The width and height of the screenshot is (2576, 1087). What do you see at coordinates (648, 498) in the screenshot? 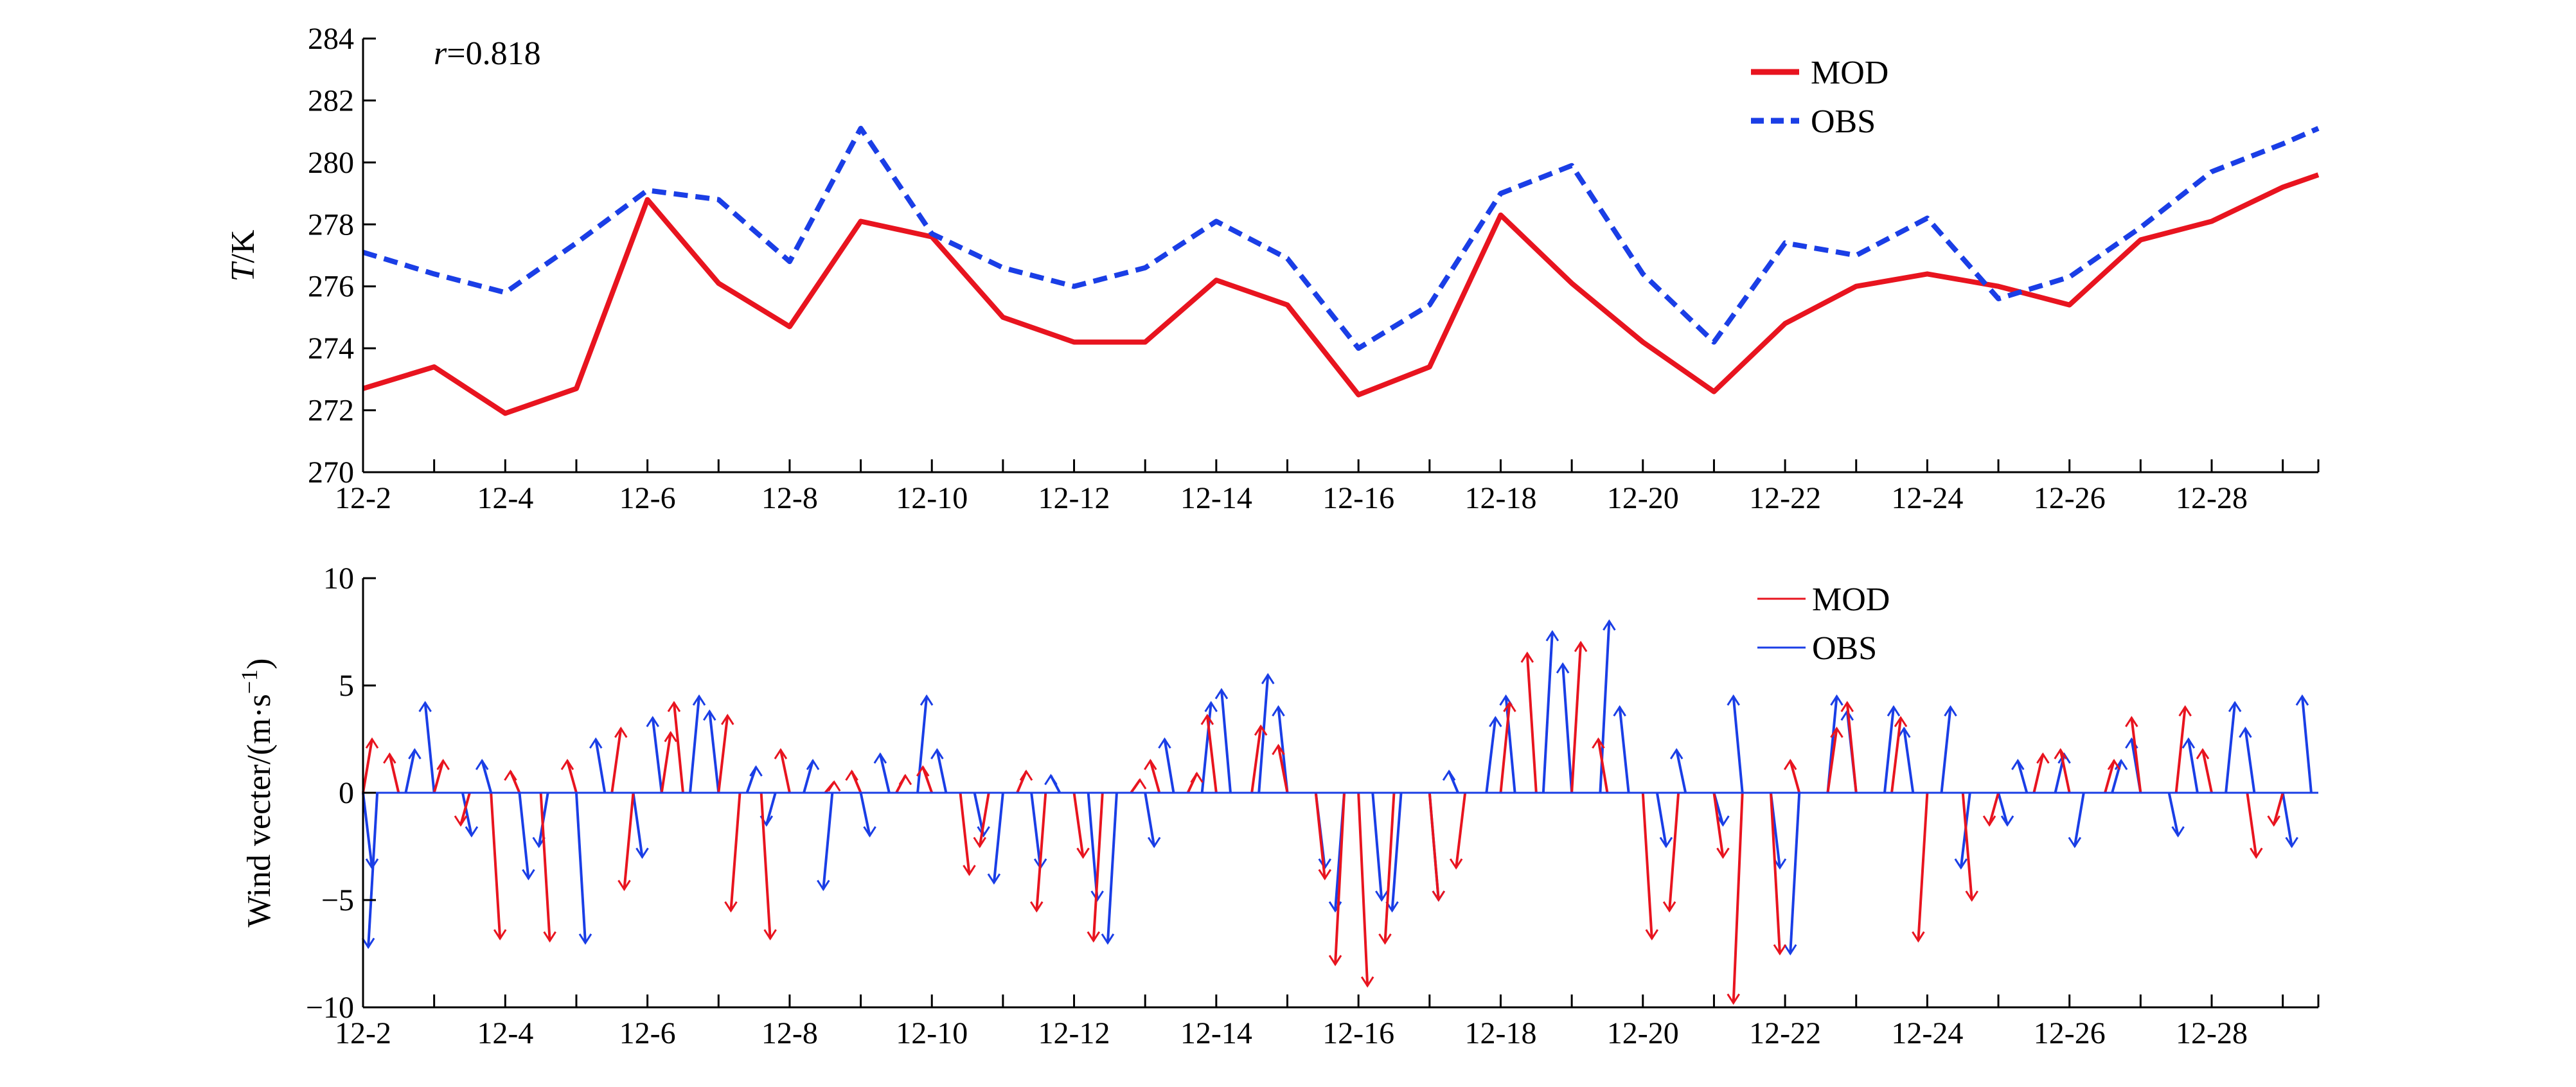
I see `p1-xtick-label: 12-6` at bounding box center [648, 498].